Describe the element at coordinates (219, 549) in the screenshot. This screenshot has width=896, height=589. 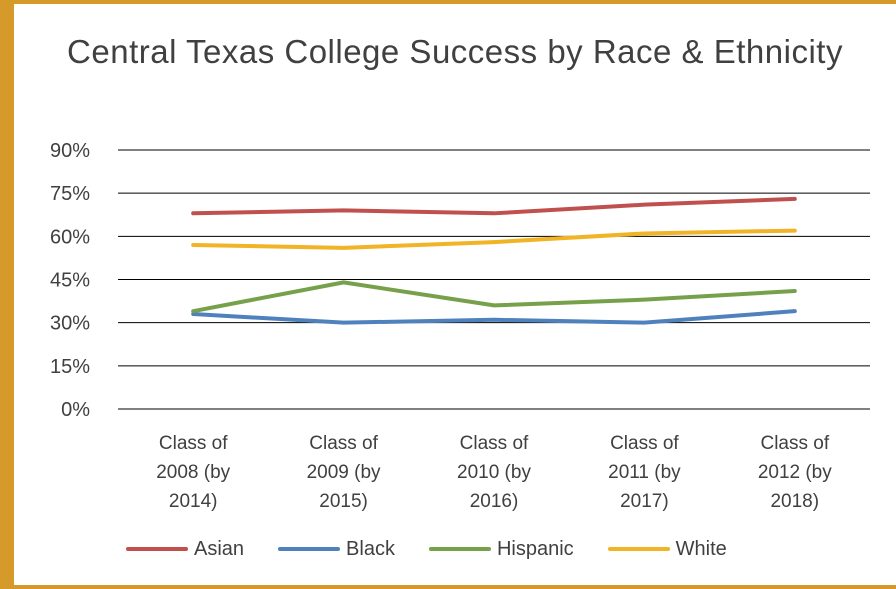
I see `legend-label: Asian` at that location.